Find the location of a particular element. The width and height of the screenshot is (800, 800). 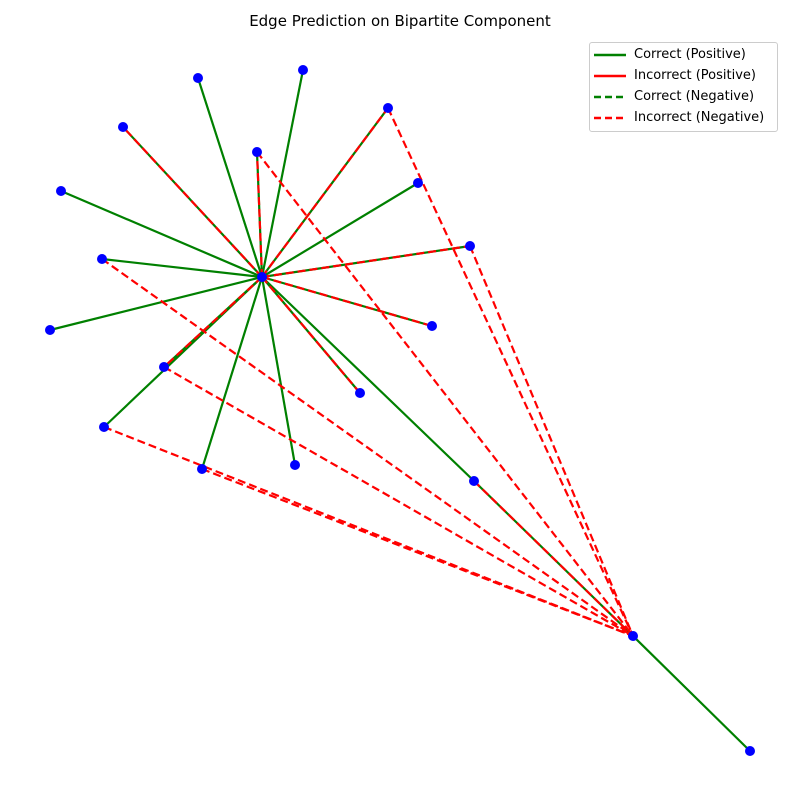

edge-correct-positive-hub-n16 is located at coordinates (232, 373).